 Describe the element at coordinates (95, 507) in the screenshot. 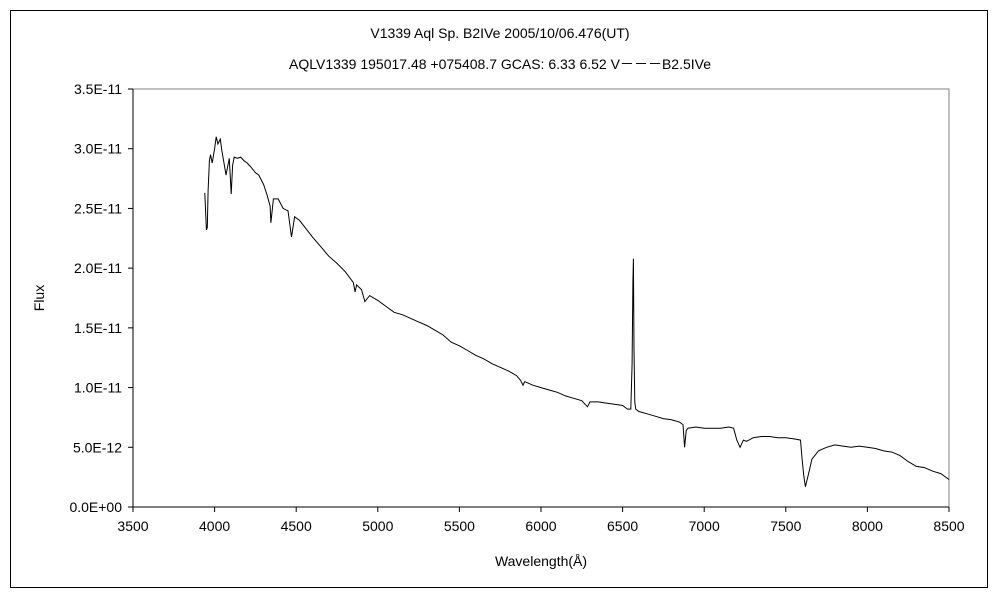

I see `y-tick-label: 0.0E+00` at that location.